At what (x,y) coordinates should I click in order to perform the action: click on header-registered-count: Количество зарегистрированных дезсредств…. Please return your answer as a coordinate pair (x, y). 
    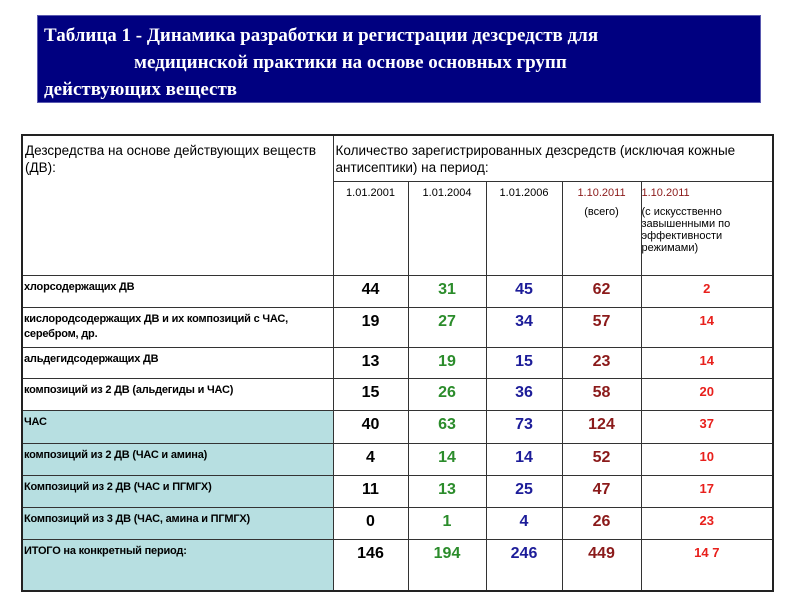
    Looking at the image, I should click on (553, 158).